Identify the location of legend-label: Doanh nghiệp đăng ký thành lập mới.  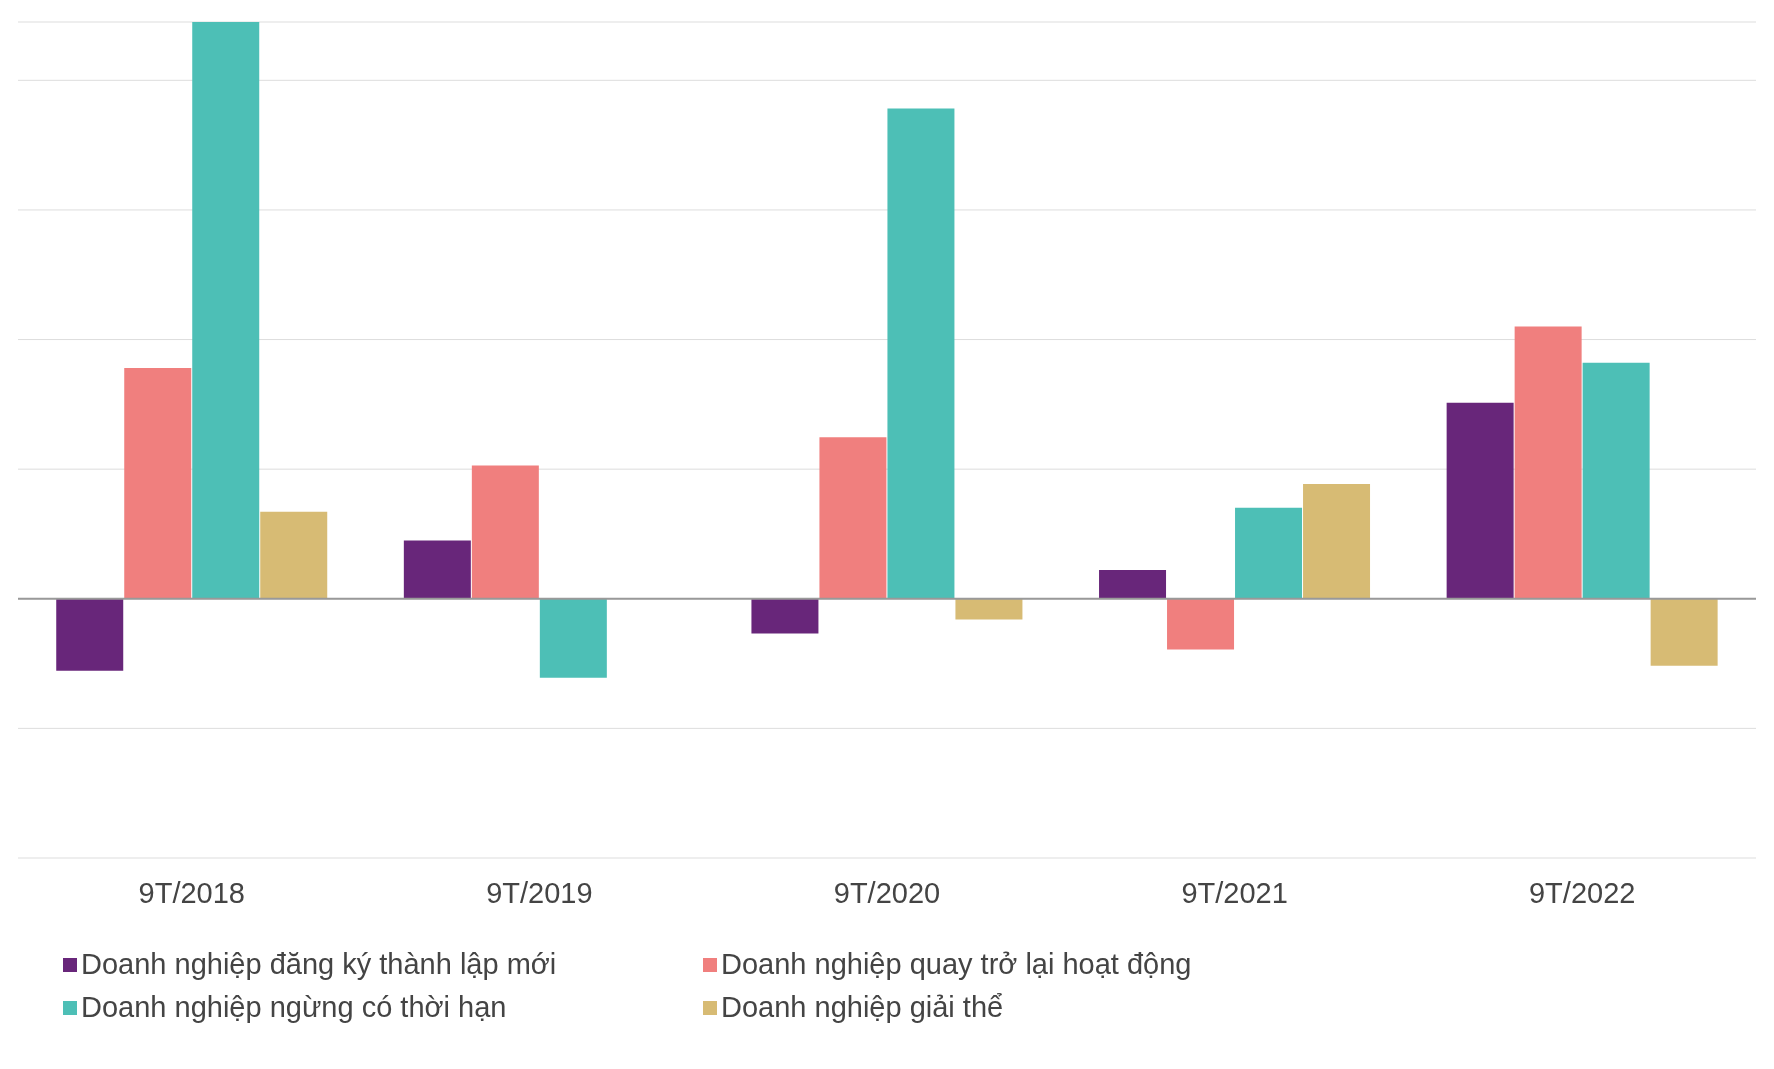
(319, 964).